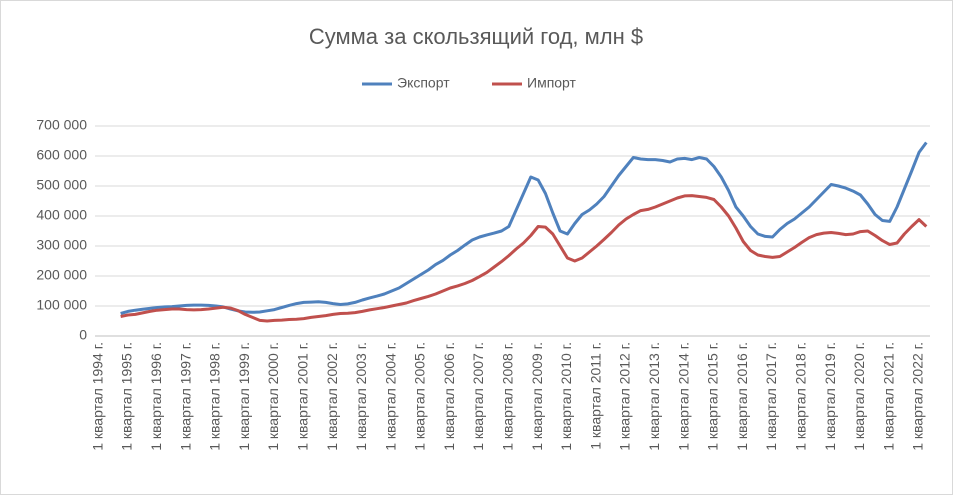  I want to click on x-tick-label: 1 квартал 2012 г., so click(625, 396).